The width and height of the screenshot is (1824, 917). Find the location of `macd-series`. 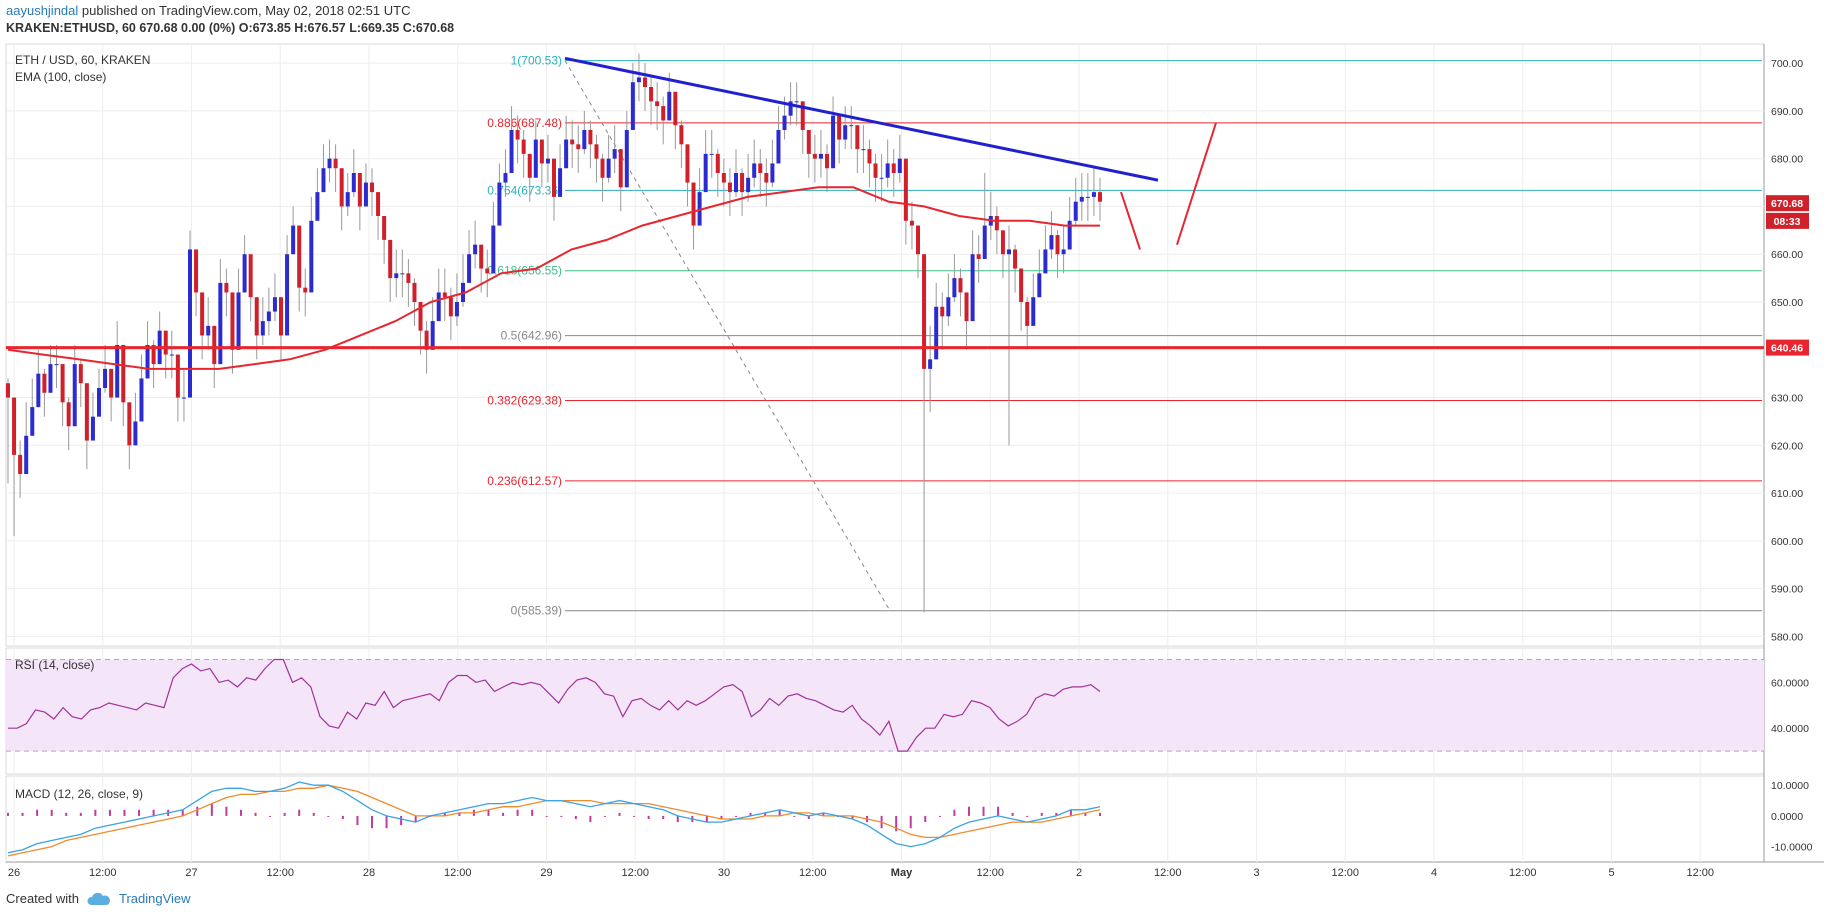

macd-series is located at coordinates (554, 819).